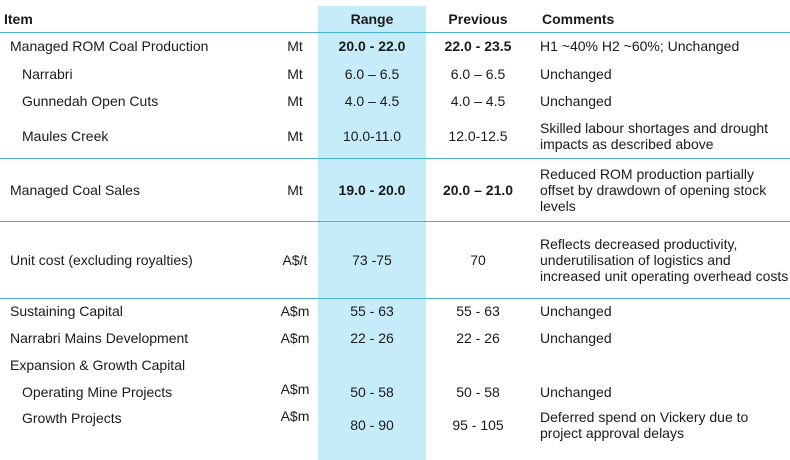 The image size is (790, 460). Describe the element at coordinates (372, 364) in the screenshot. I see `row-range` at that location.